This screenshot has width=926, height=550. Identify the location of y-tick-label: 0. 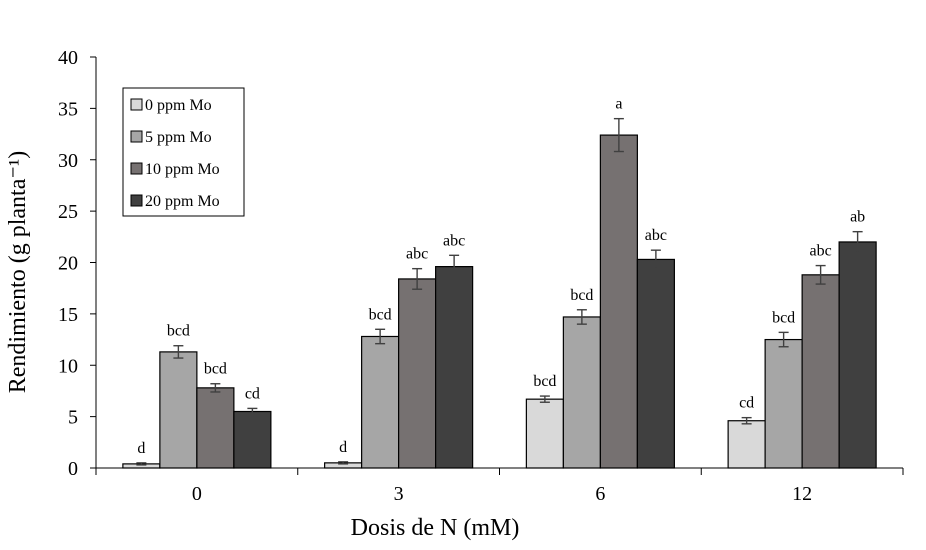
(73, 469).